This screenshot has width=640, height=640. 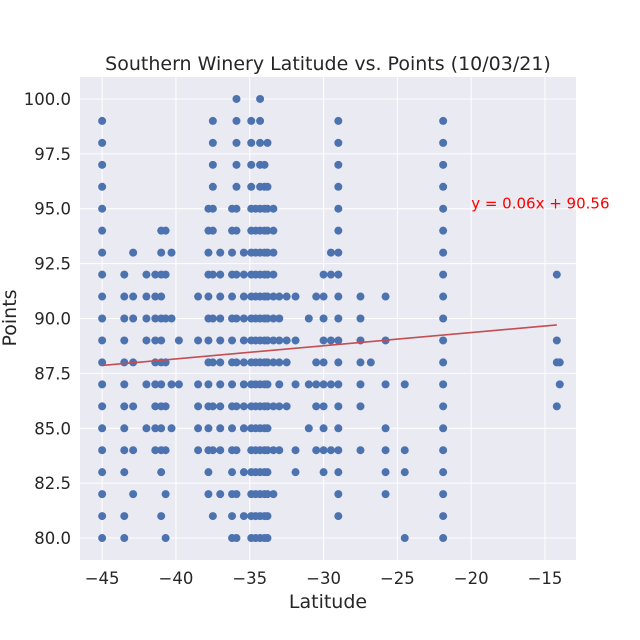 I want to click on regression-equation: y = 0.06x + 90.56, so click(x=540, y=204).